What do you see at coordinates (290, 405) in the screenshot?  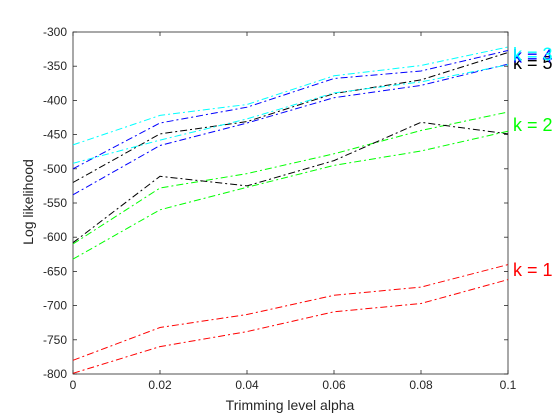 I see `x-axis-label: Trimming level alpha` at bounding box center [290, 405].